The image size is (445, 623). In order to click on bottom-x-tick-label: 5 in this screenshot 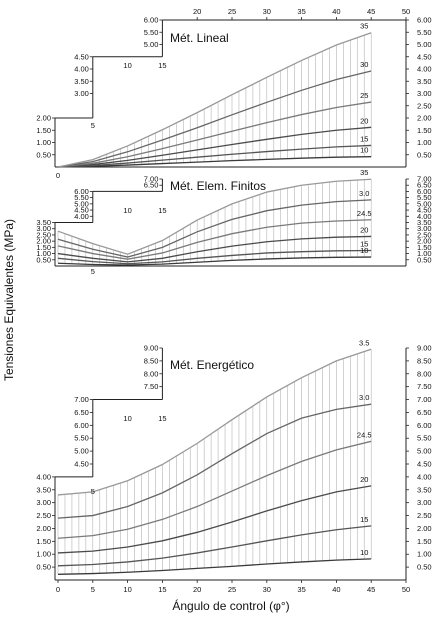, I will do `click(93, 589)`.